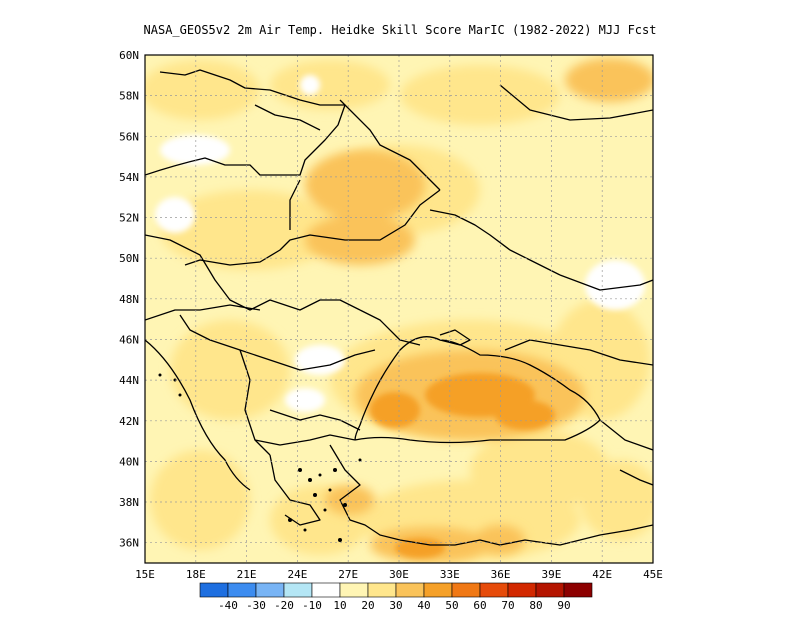 This screenshot has height=618, width=800. What do you see at coordinates (129, 55) in the screenshot?
I see `lat-tick-label: 60N` at bounding box center [129, 55].